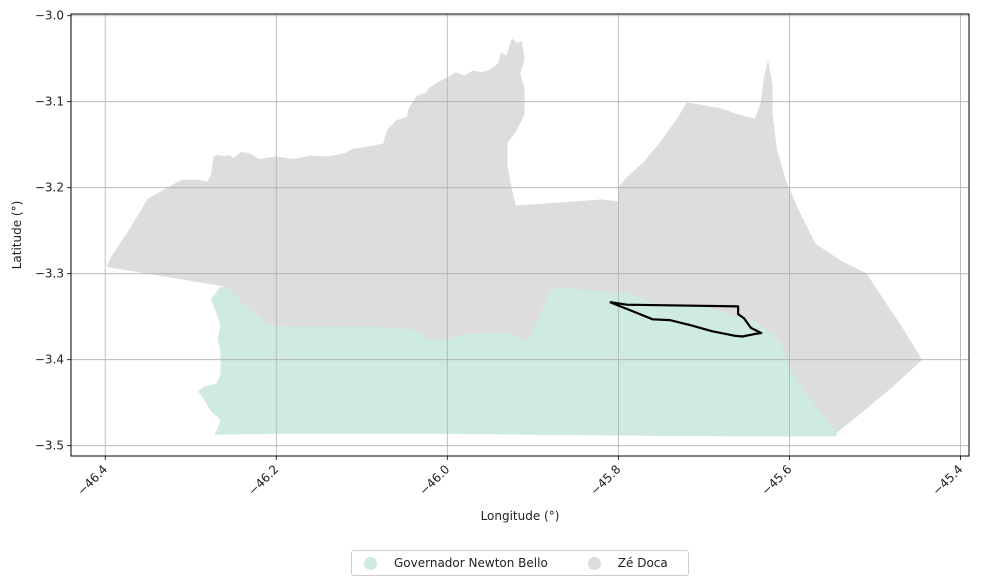  What do you see at coordinates (370, 563) in the screenshot?
I see `legend-swatch-newton-bello` at bounding box center [370, 563].